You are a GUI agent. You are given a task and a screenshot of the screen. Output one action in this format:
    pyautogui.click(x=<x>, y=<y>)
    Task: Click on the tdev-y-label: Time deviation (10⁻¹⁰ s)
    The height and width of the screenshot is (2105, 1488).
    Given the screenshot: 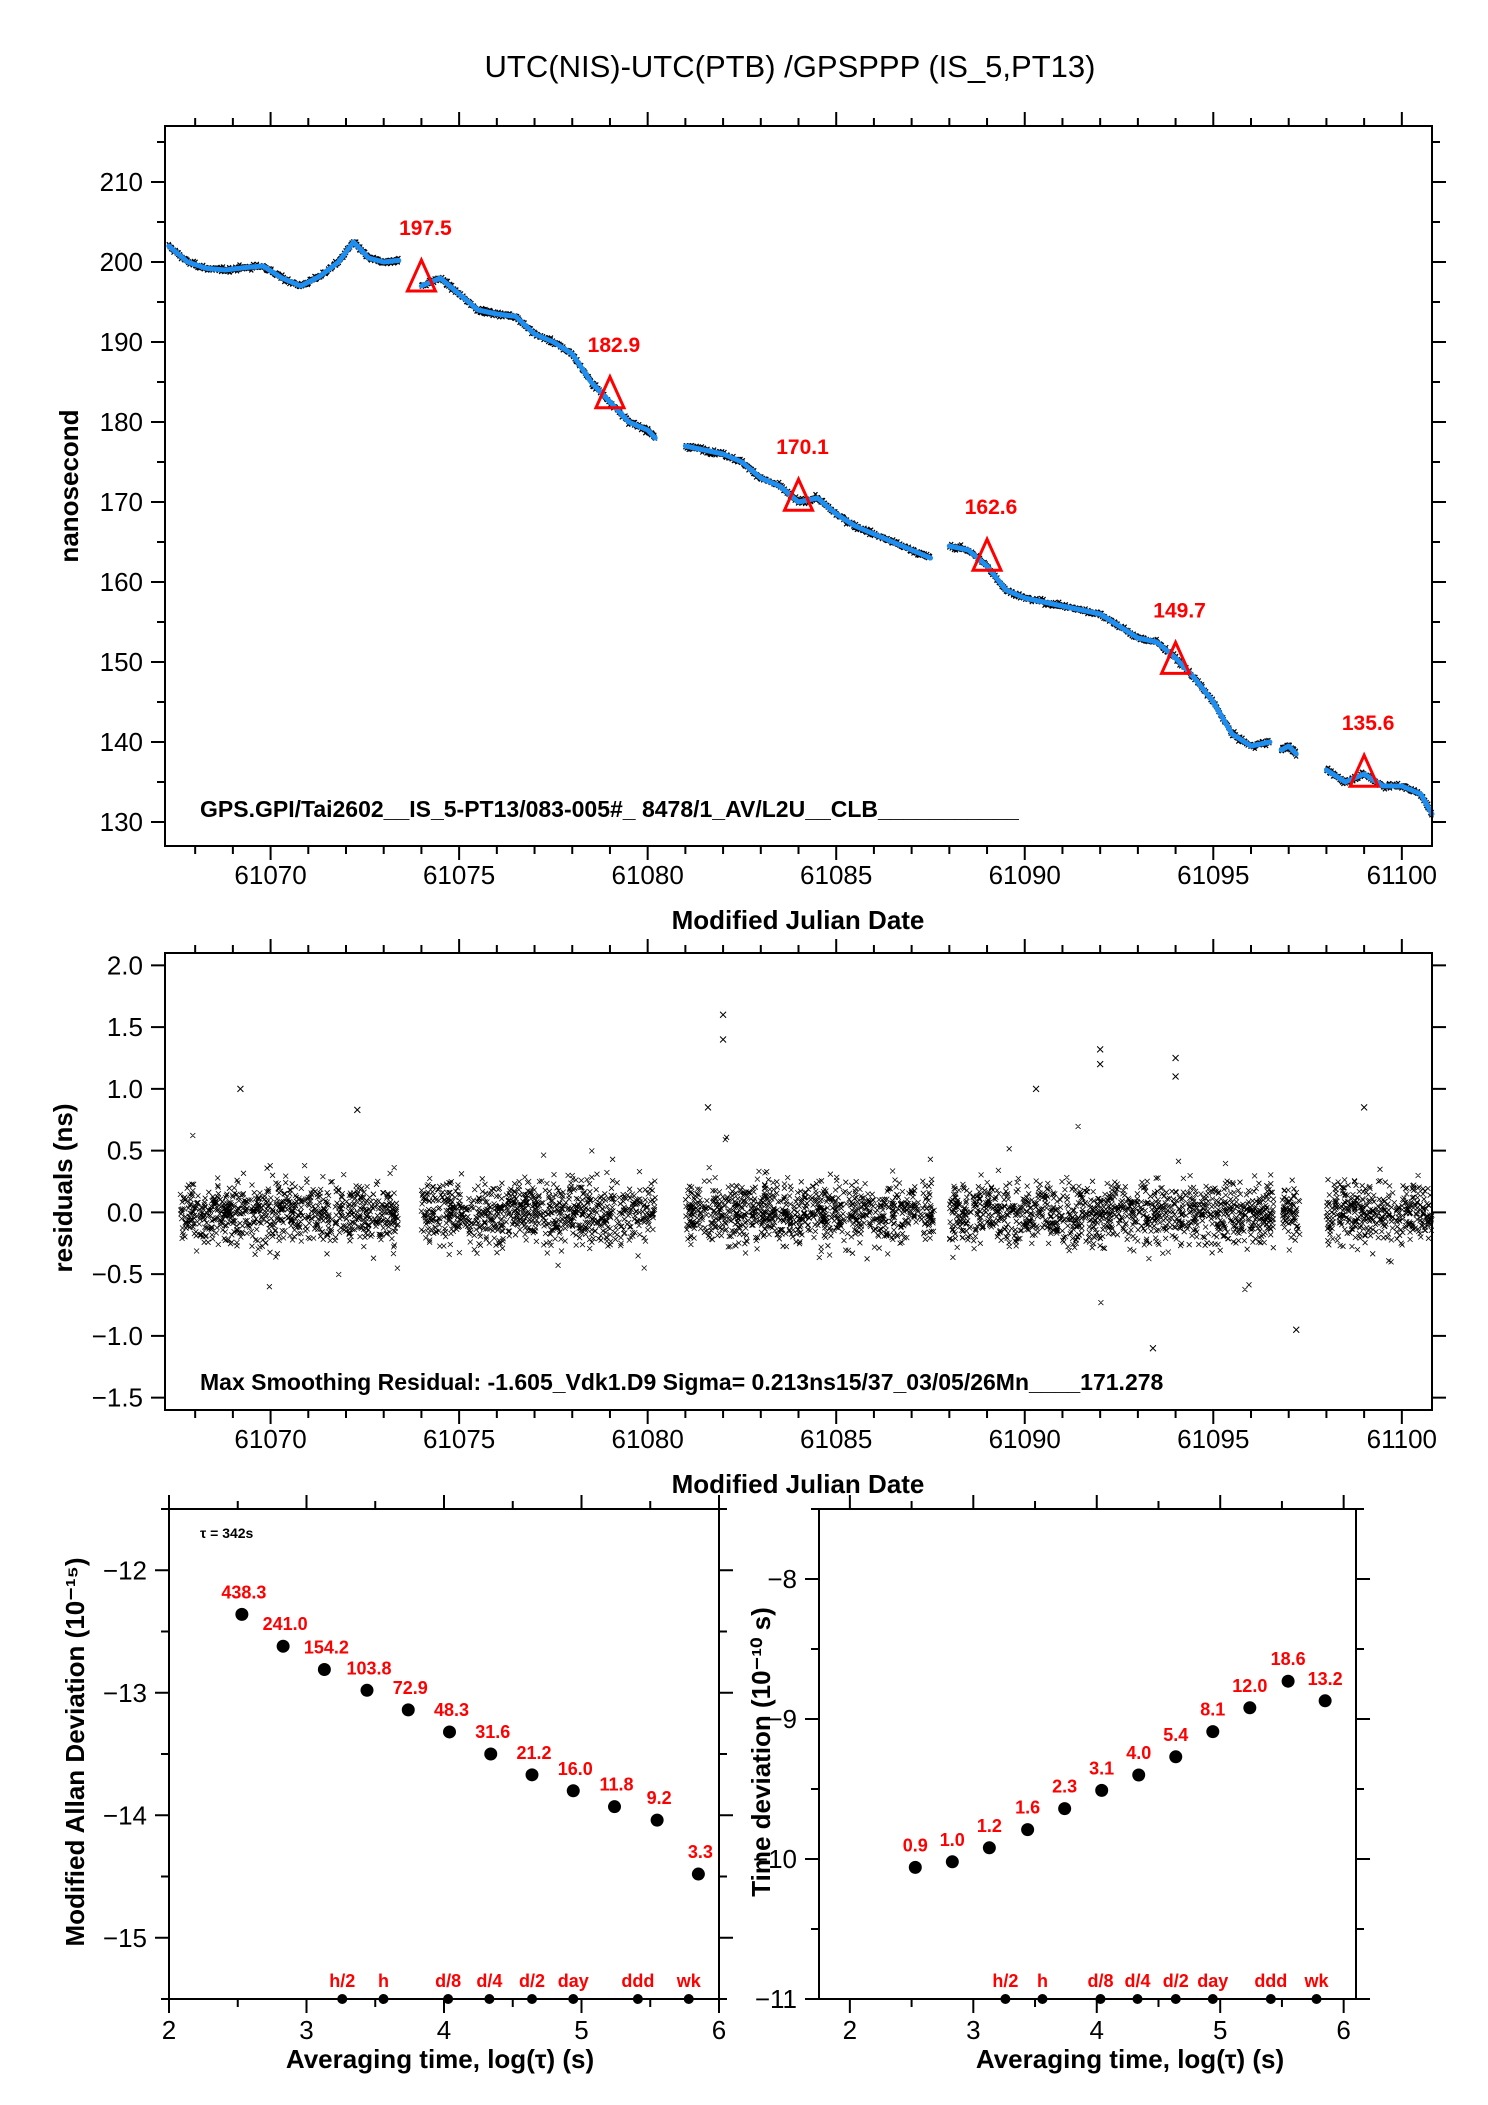 What is the action you would take?
    pyautogui.click(x=761, y=1752)
    